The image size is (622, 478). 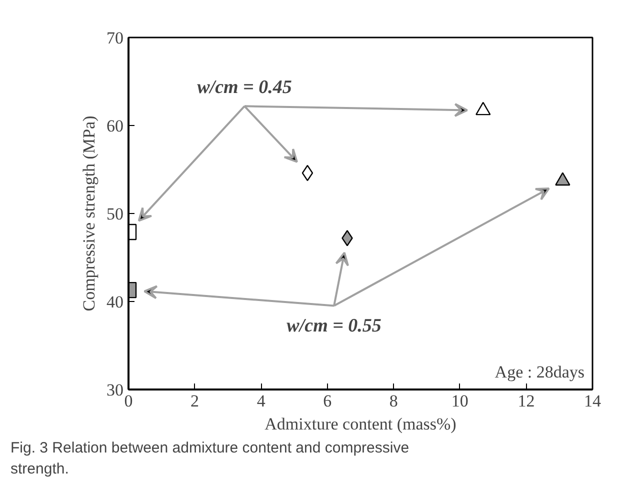 What do you see at coordinates (128, 401) in the screenshot?
I see `x-tick-label: 0` at bounding box center [128, 401].